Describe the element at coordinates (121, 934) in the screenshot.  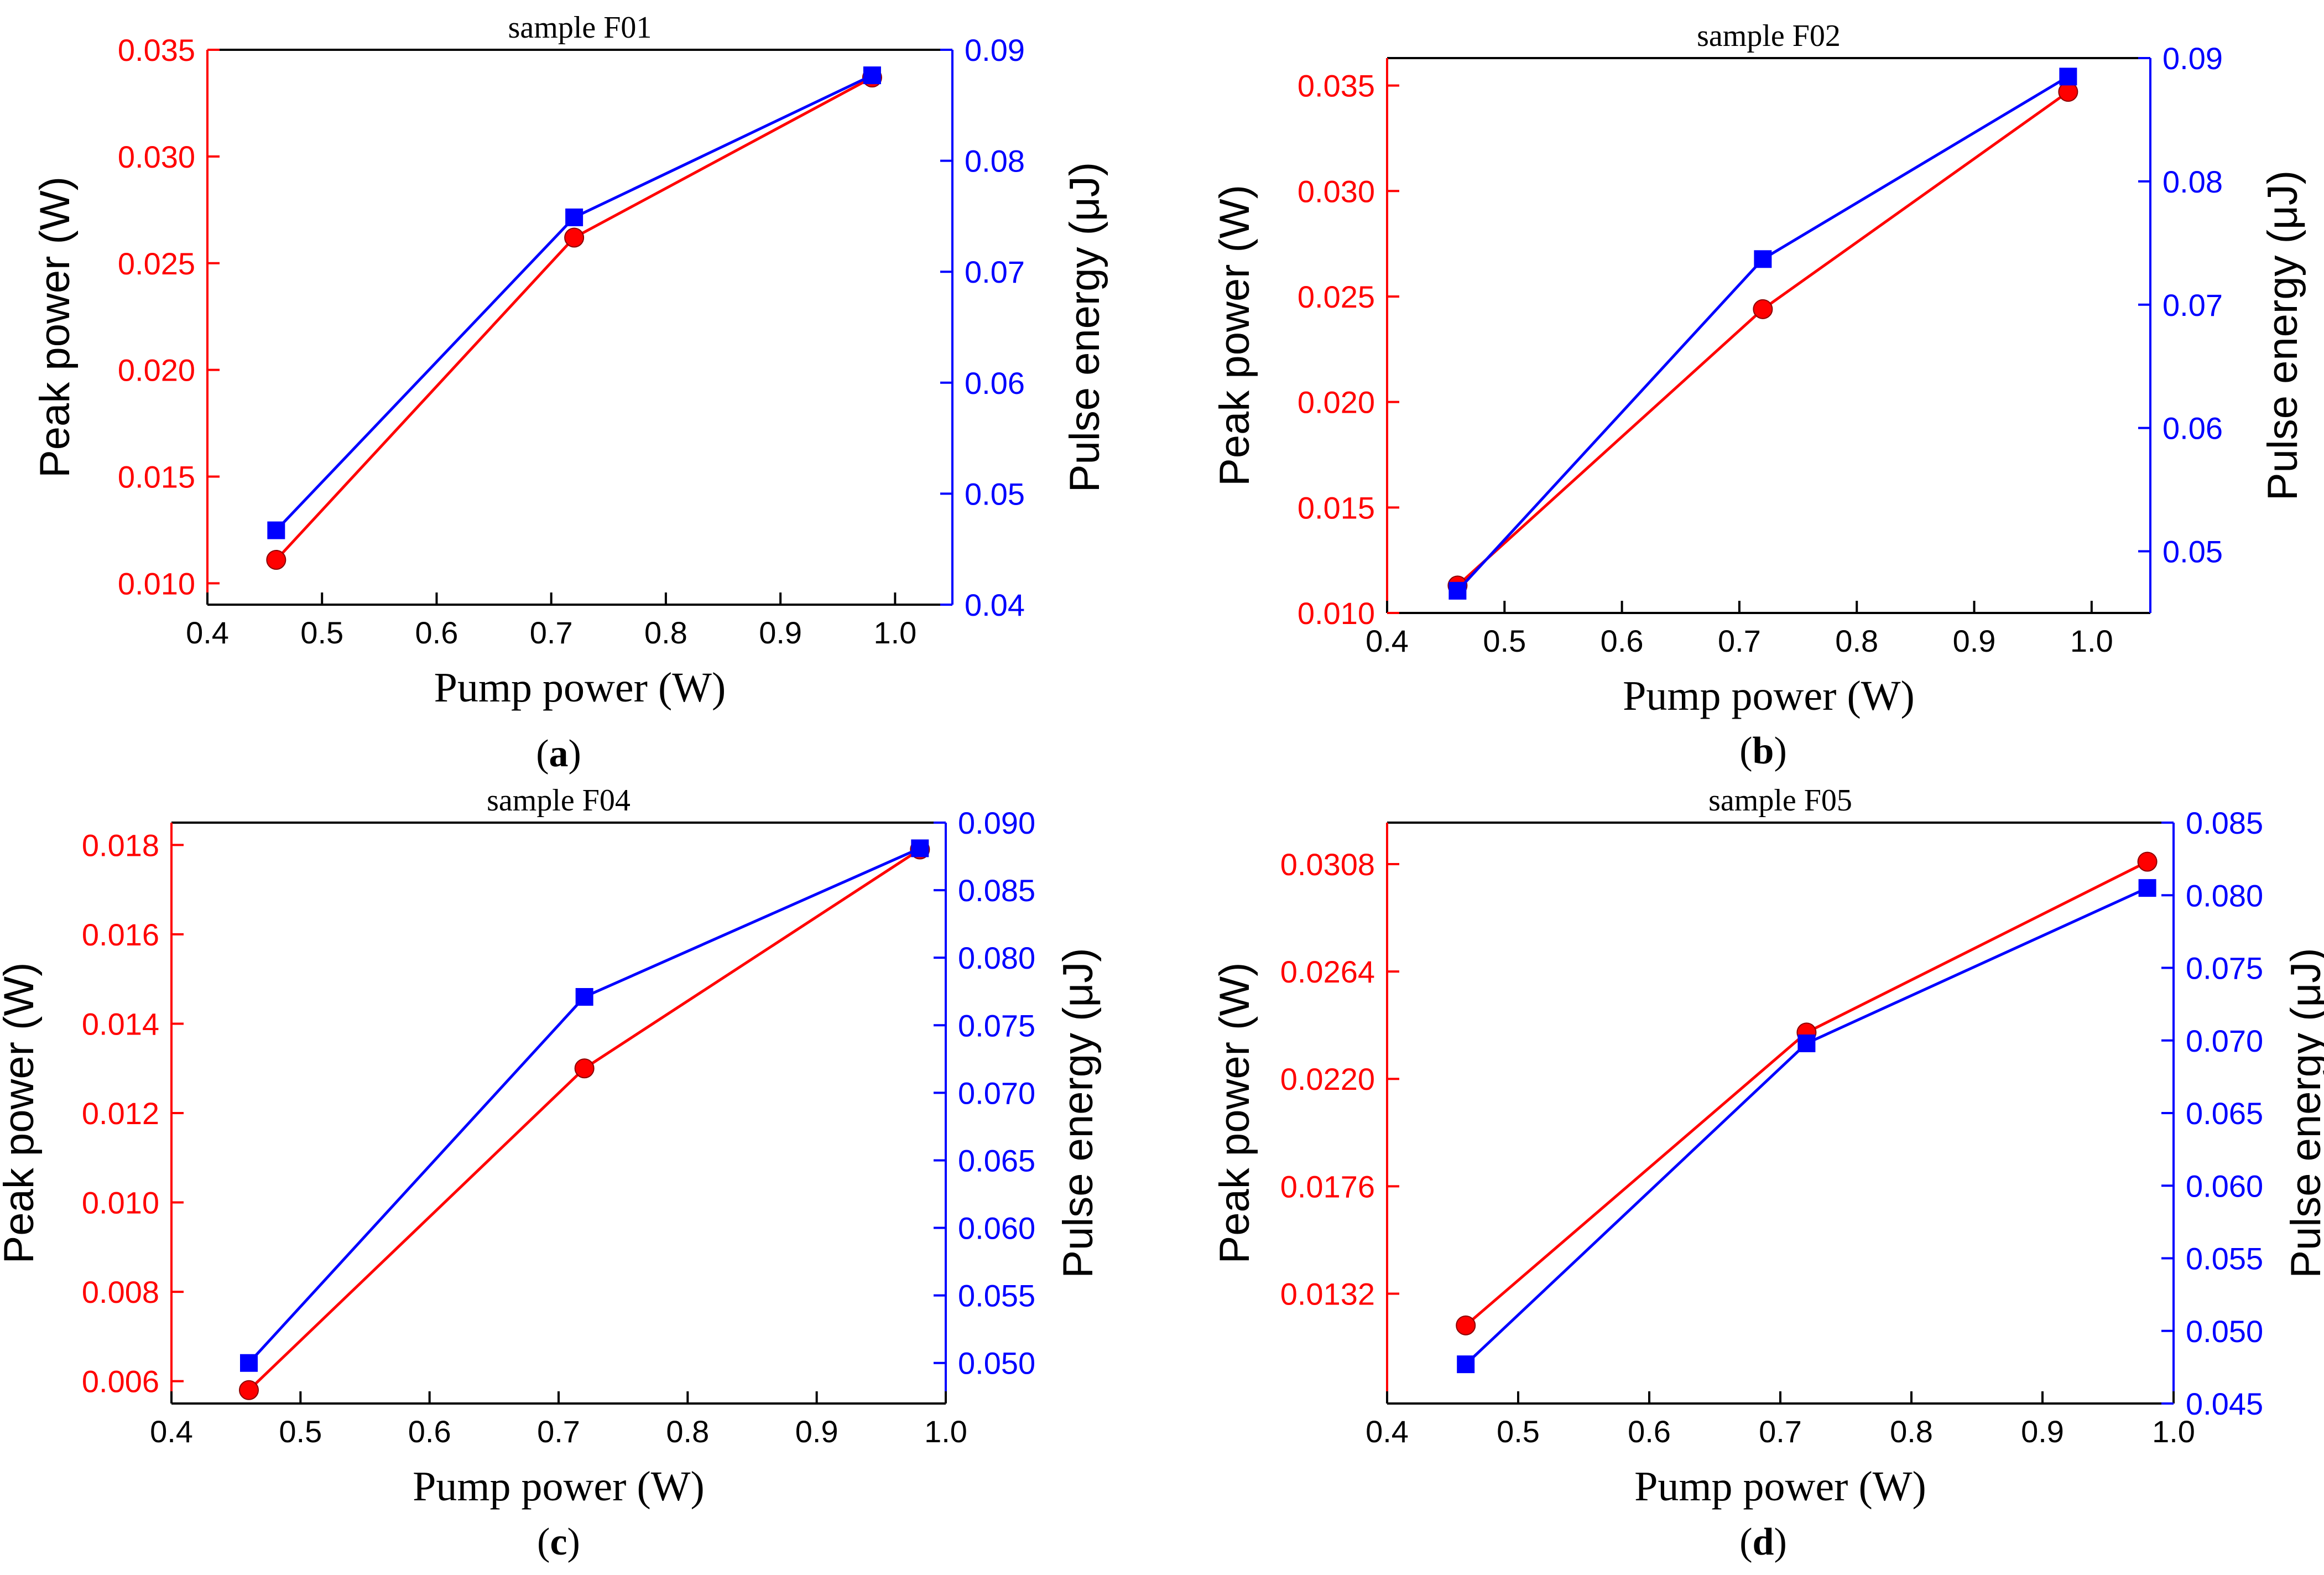
I see `left-y-tick-label: 0.016` at that location.